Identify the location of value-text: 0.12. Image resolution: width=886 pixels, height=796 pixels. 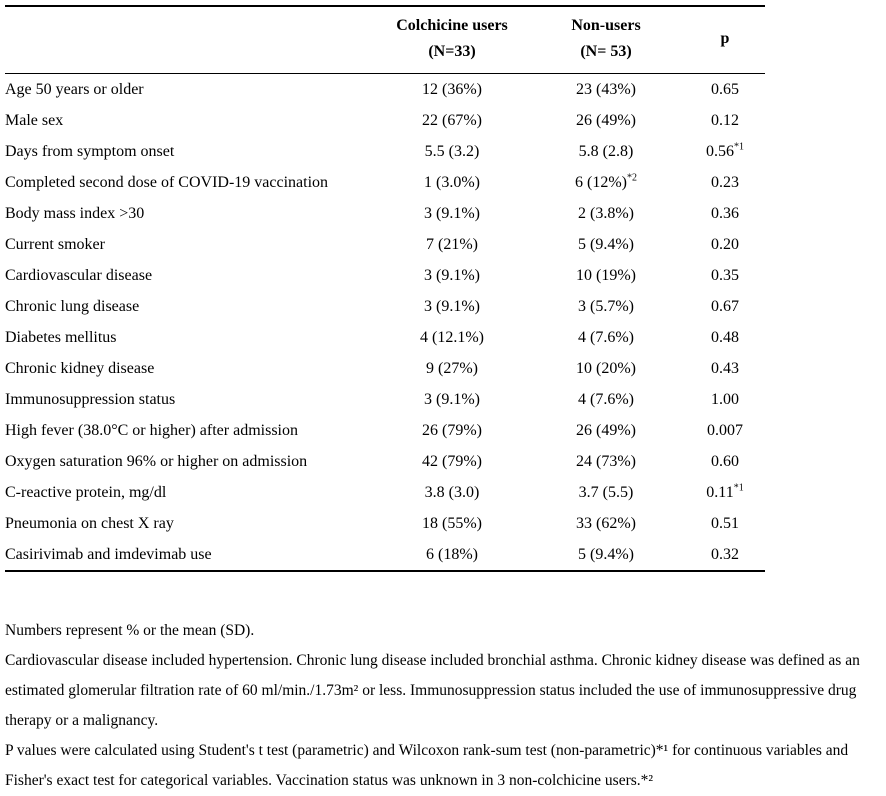
(725, 120).